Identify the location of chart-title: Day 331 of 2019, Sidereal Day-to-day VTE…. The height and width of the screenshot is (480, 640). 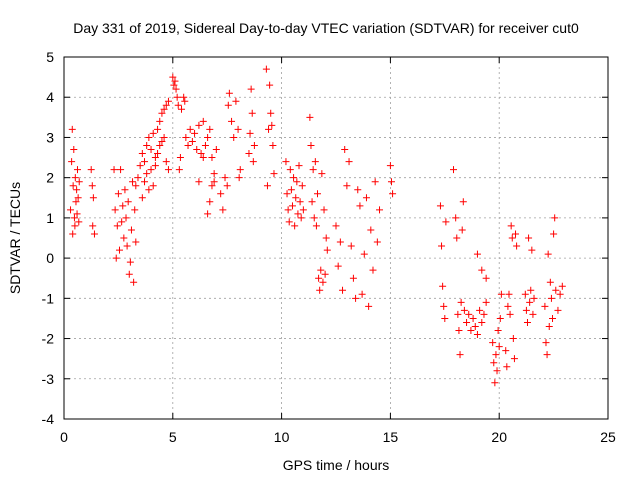
(326, 28).